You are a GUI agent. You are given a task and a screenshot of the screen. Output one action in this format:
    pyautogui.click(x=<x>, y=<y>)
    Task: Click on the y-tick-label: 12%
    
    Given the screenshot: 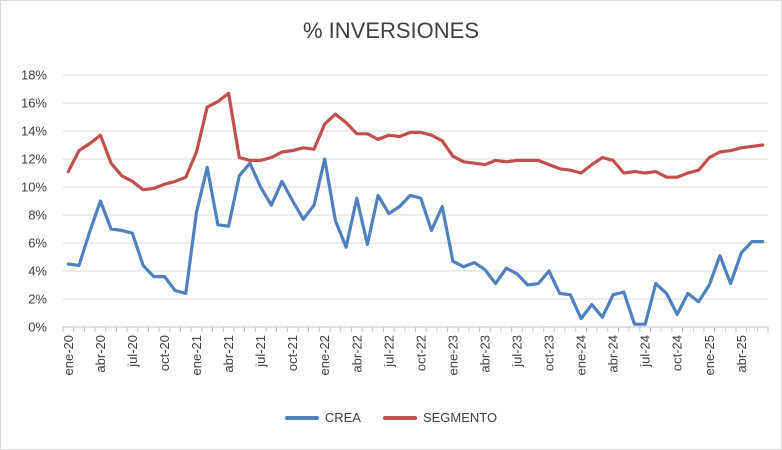 What is the action you would take?
    pyautogui.click(x=34, y=159)
    